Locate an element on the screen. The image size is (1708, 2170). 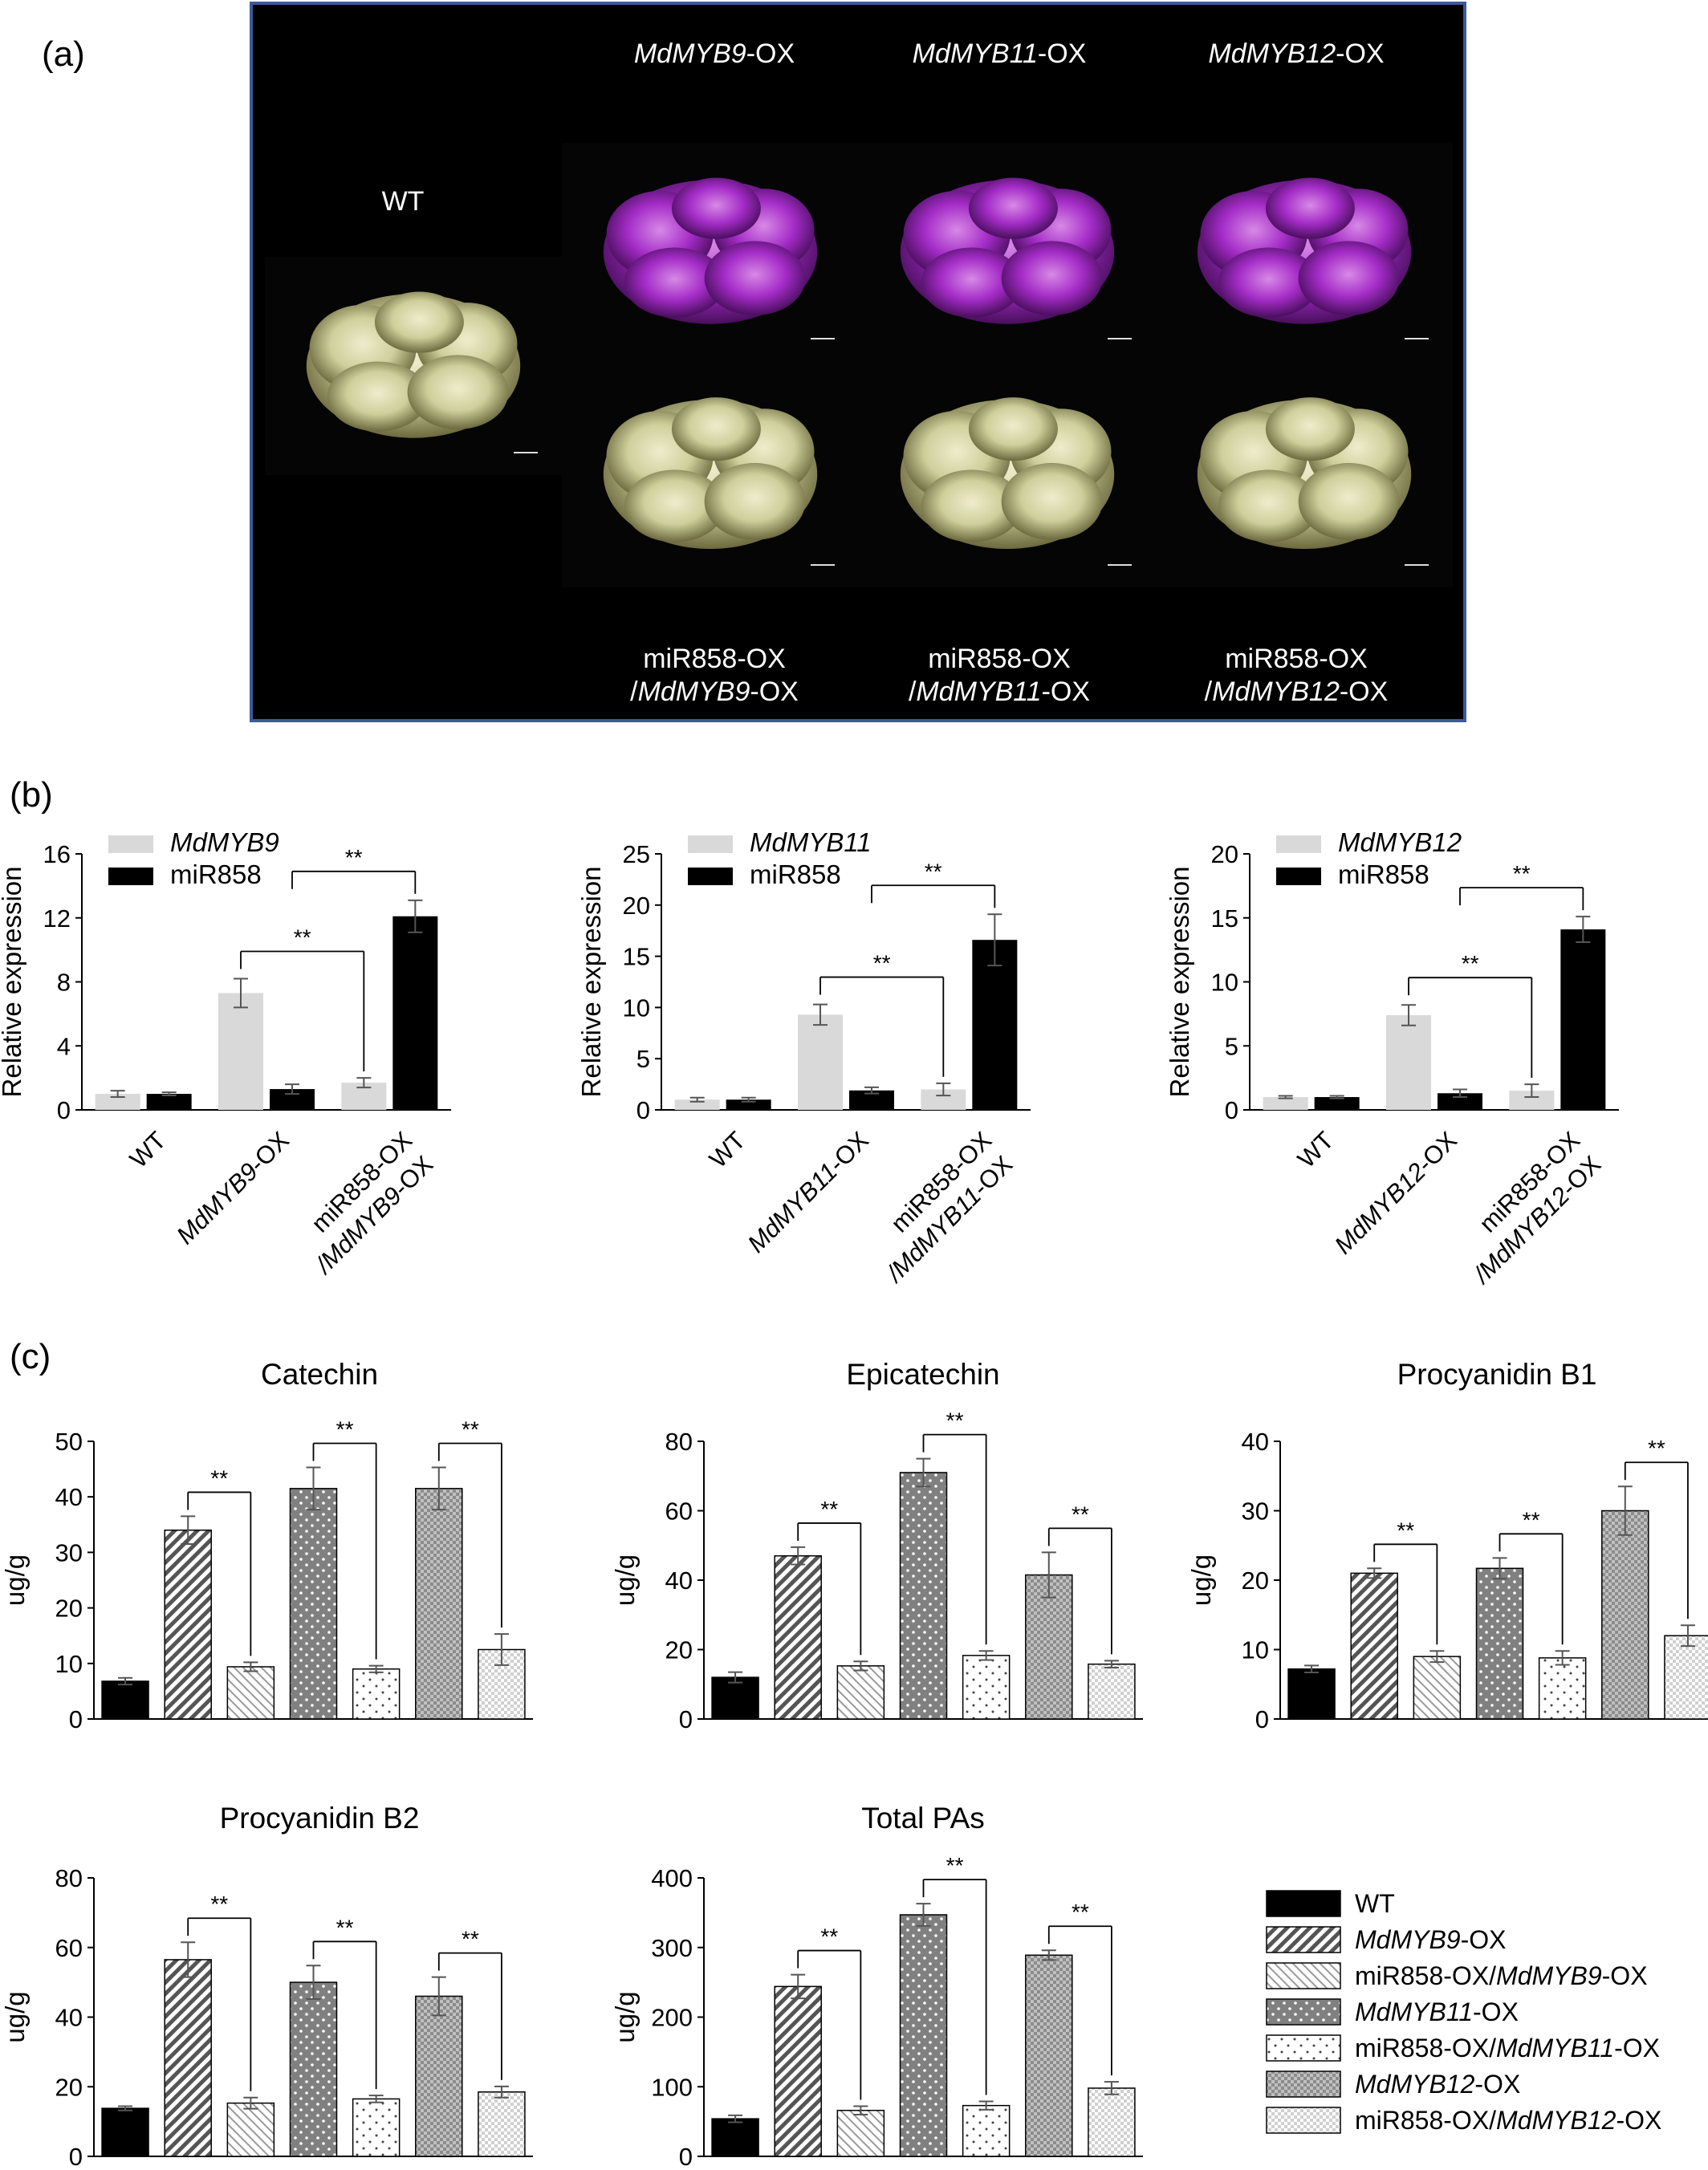
gene-name: MdMYB11 is located at coordinates (979, 692).